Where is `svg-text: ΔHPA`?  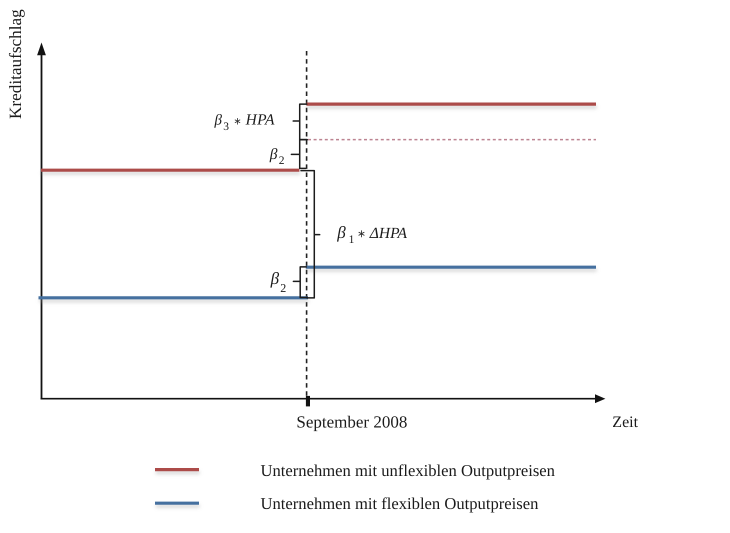 svg-text: ΔHPA is located at coordinates (388, 233).